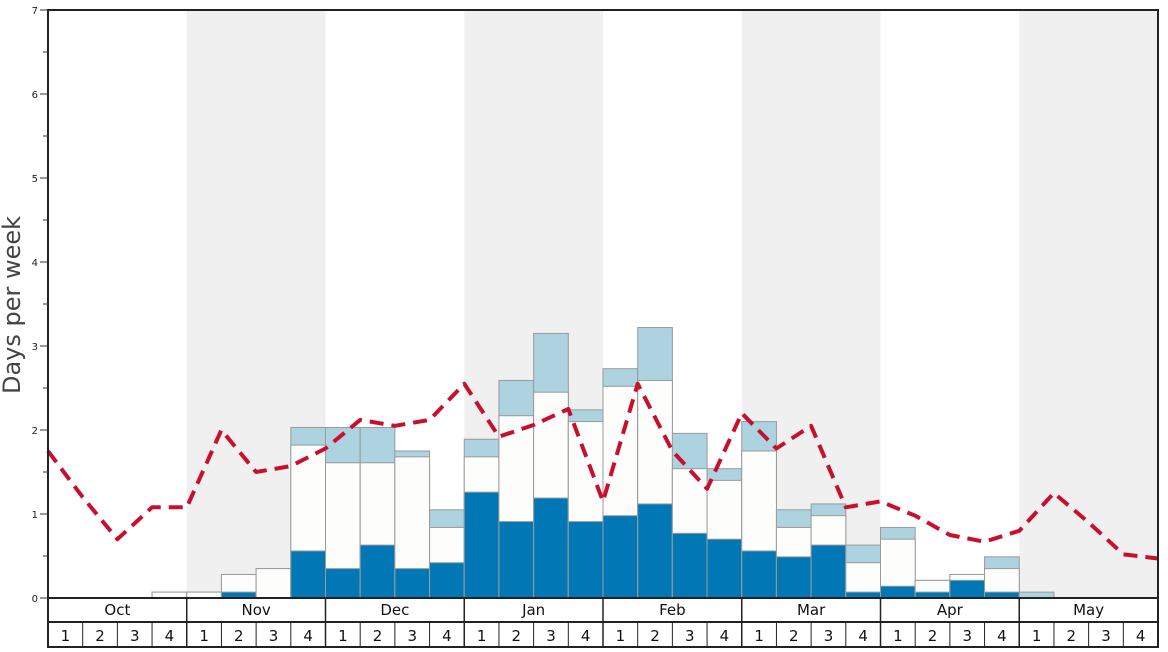 This screenshot has width=1168, height=652. I want to click on week-label-feb-2: 2, so click(655, 636).